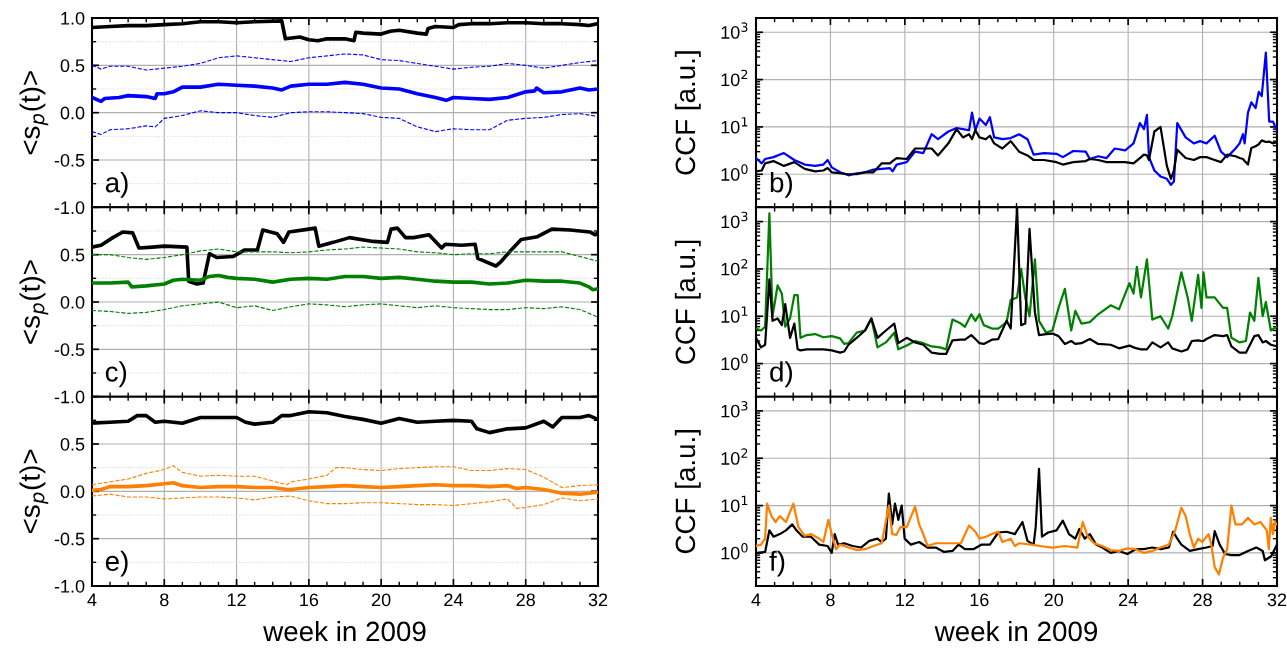 The height and width of the screenshot is (653, 1287). What do you see at coordinates (781, 184) in the screenshot?
I see `annotation: b)` at bounding box center [781, 184].